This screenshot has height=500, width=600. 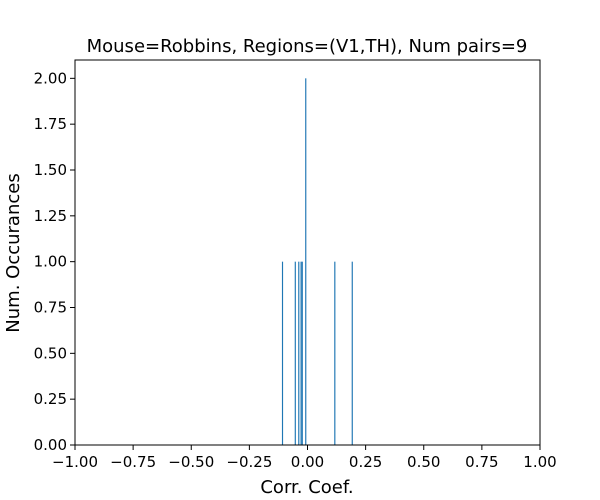 I want to click on x-tick-label: −0.50, so click(x=191, y=462).